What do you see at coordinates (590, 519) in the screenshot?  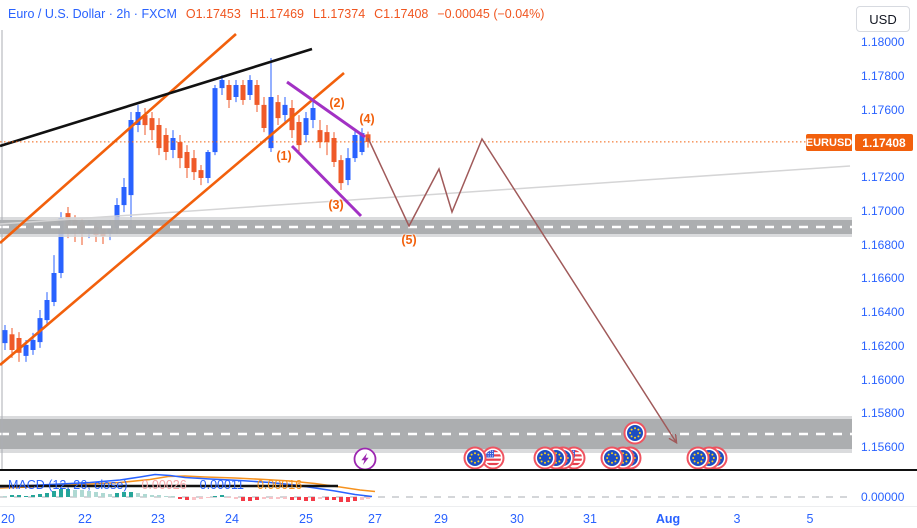 I see `time-tick: 31` at bounding box center [590, 519].